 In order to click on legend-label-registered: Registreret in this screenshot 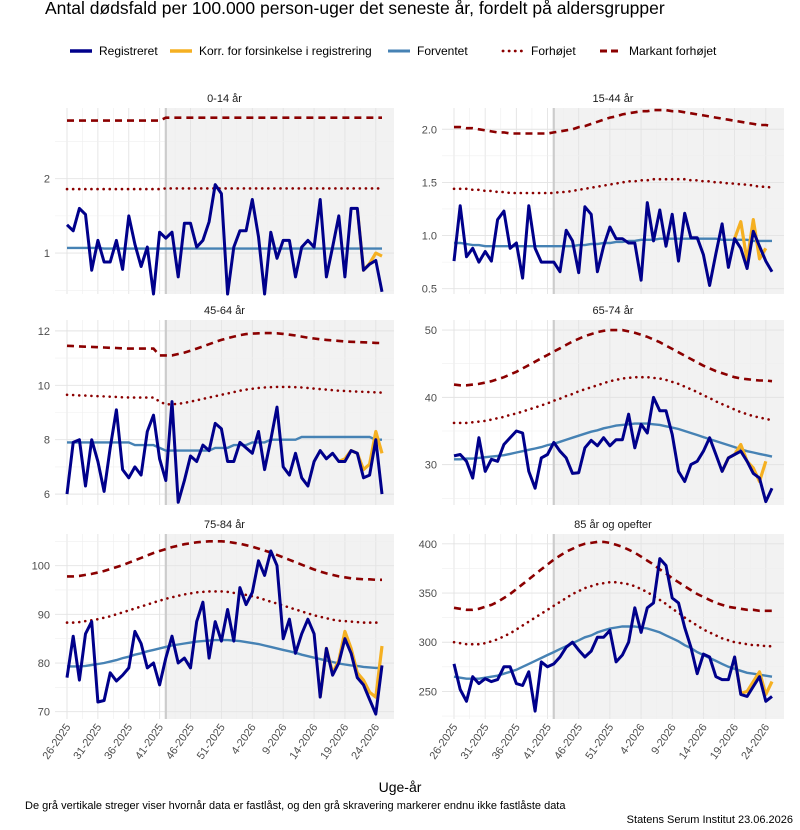, I will do `click(128, 51)`.